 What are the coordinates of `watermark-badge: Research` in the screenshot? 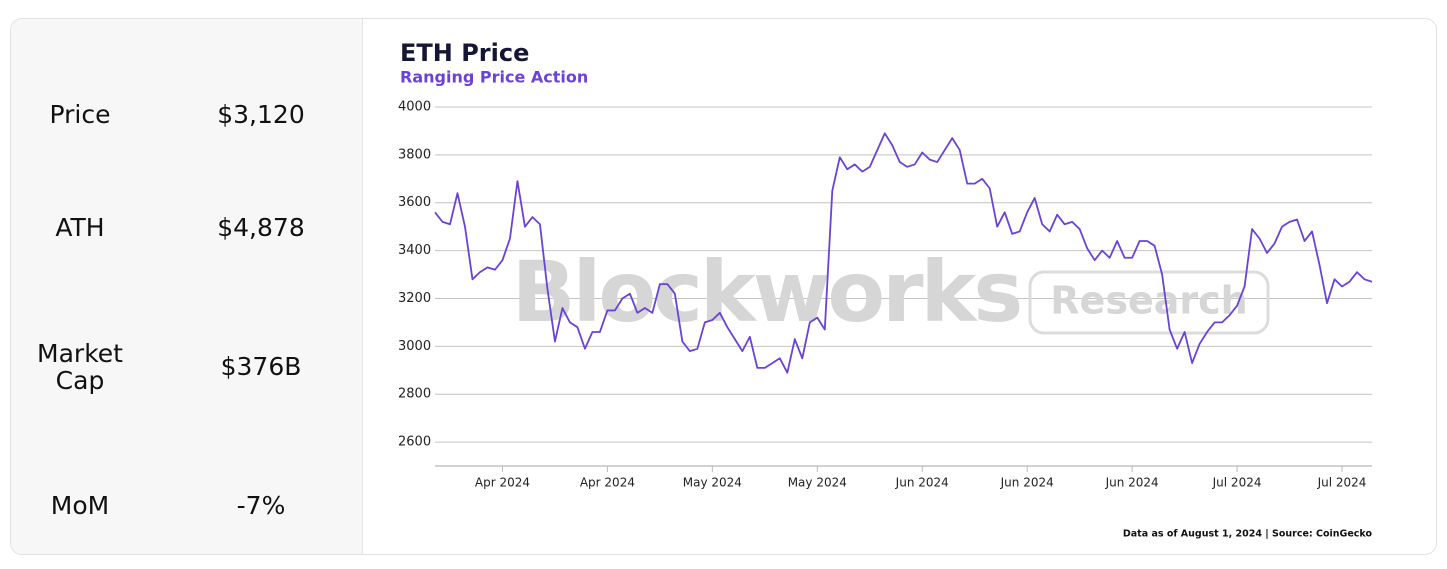 It's located at (1148, 301).